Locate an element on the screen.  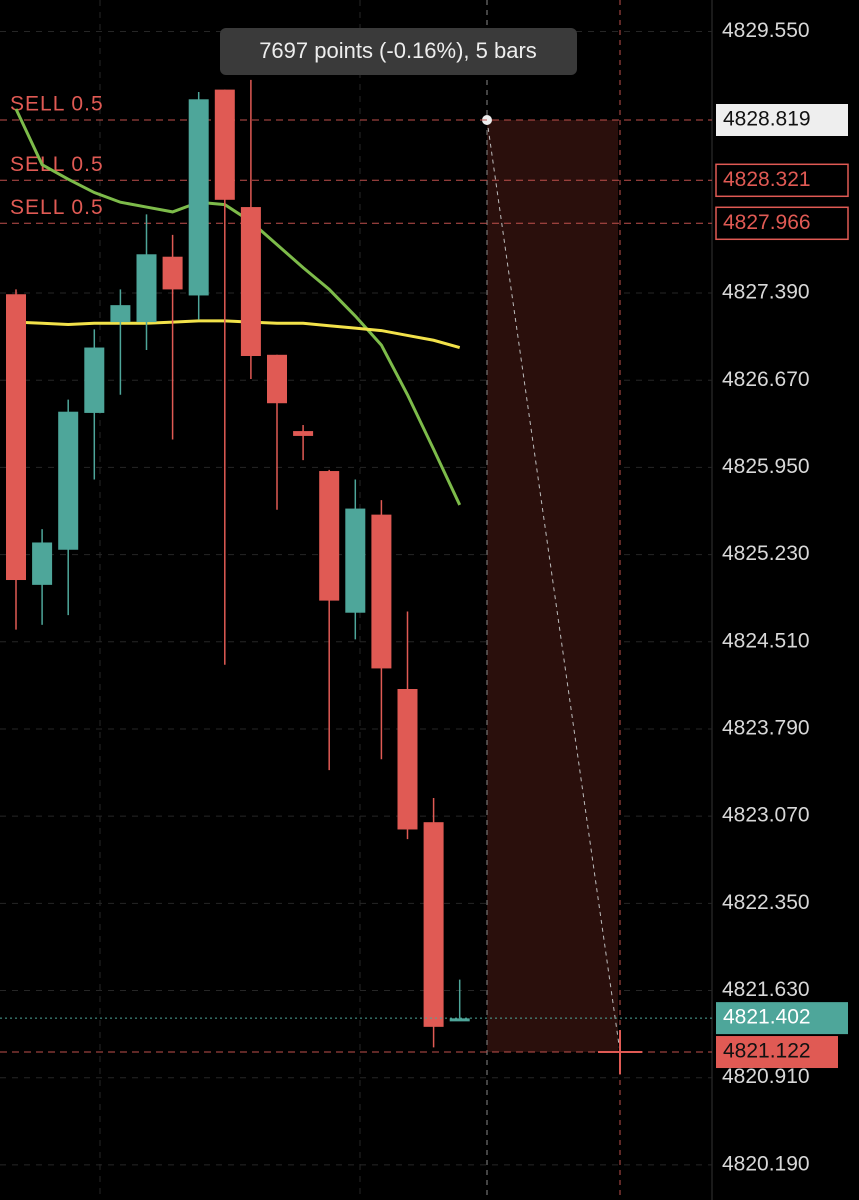
y-tick-label: 4827.390 is located at coordinates (766, 292).